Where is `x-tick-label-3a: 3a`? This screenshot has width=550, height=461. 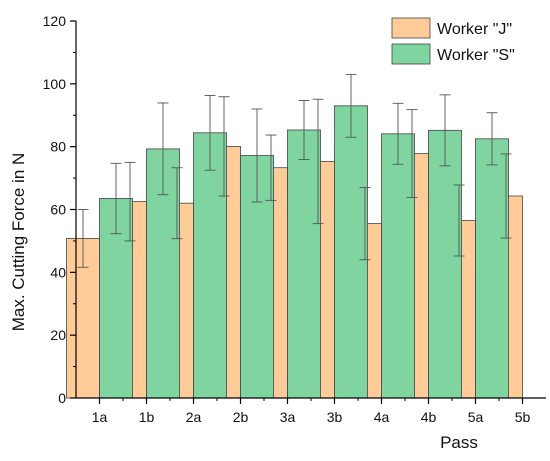
x-tick-label-3a: 3a is located at coordinates (288, 417).